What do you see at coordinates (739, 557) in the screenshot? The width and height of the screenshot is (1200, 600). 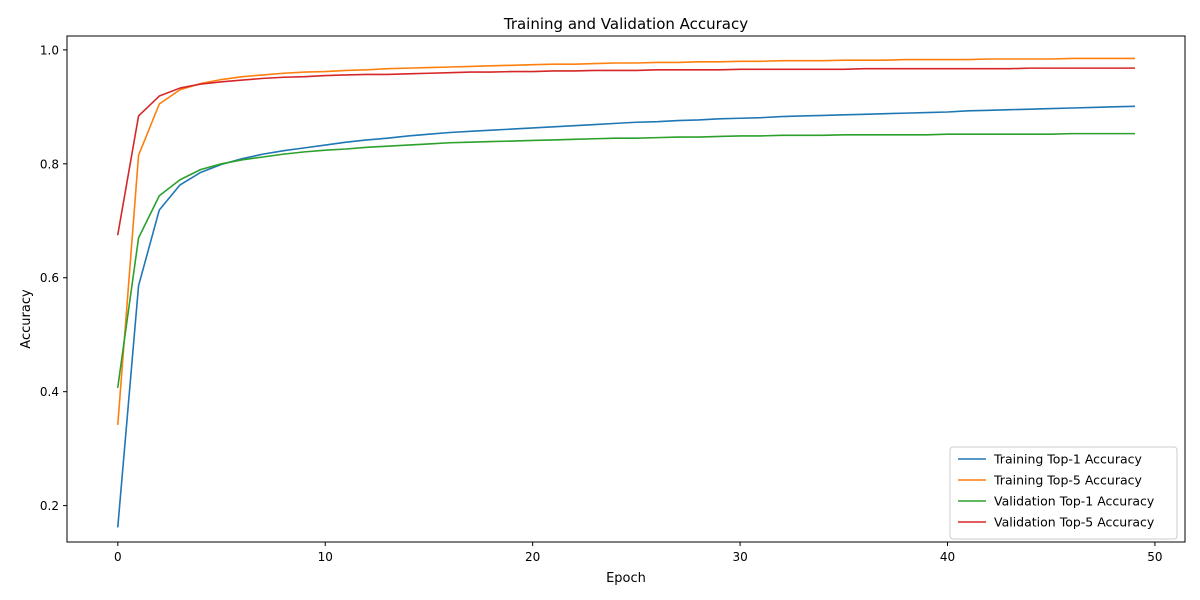 I see `x-tick-label: 30` at bounding box center [739, 557].